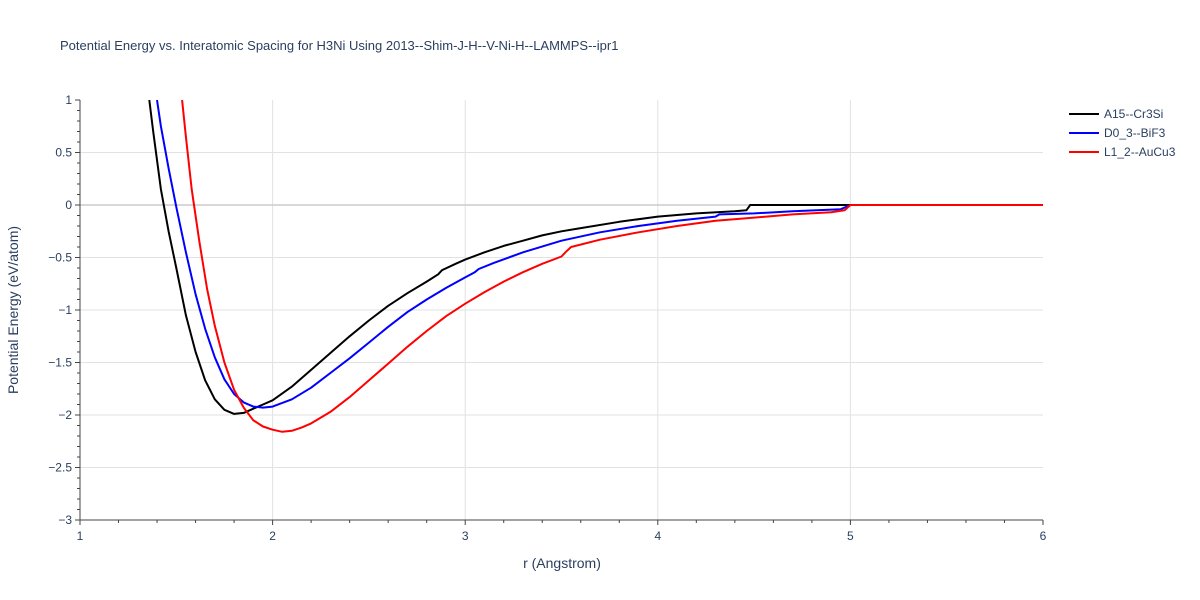 This screenshot has width=1200, height=600. What do you see at coordinates (1043, 536) in the screenshot?
I see `x-tick-label: 6` at bounding box center [1043, 536].